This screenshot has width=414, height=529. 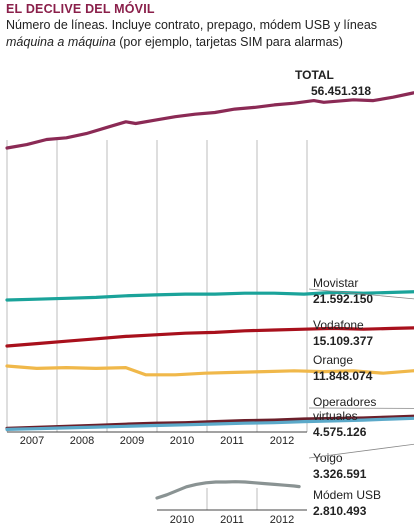 What do you see at coordinates (182, 520) in the screenshot?
I see `modem-x-tick-label-2010: 2010` at bounding box center [182, 520].